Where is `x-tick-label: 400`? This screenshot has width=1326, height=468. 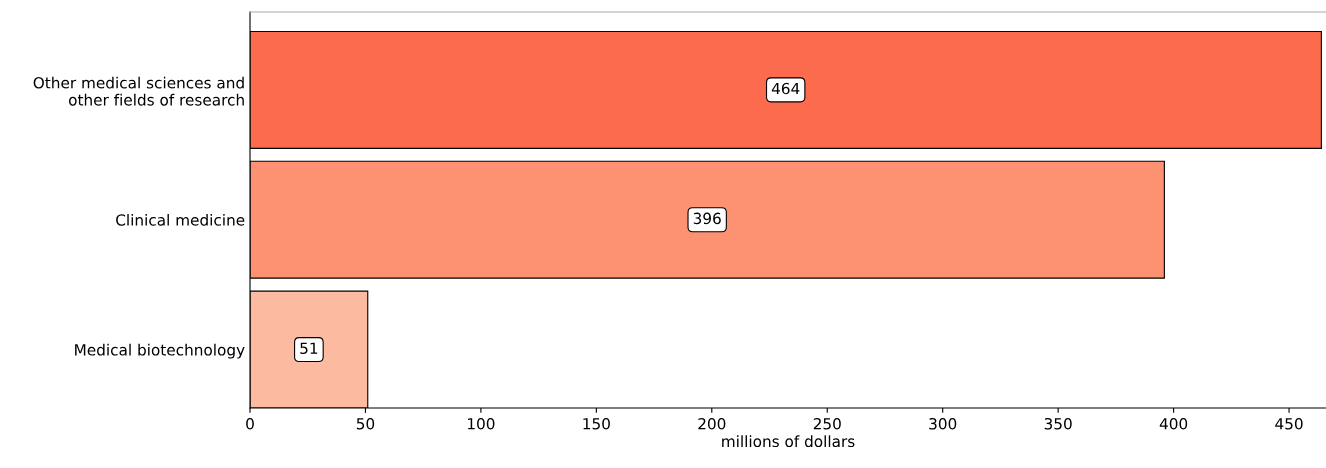 x-tick-label: 400 is located at coordinates (1173, 423).